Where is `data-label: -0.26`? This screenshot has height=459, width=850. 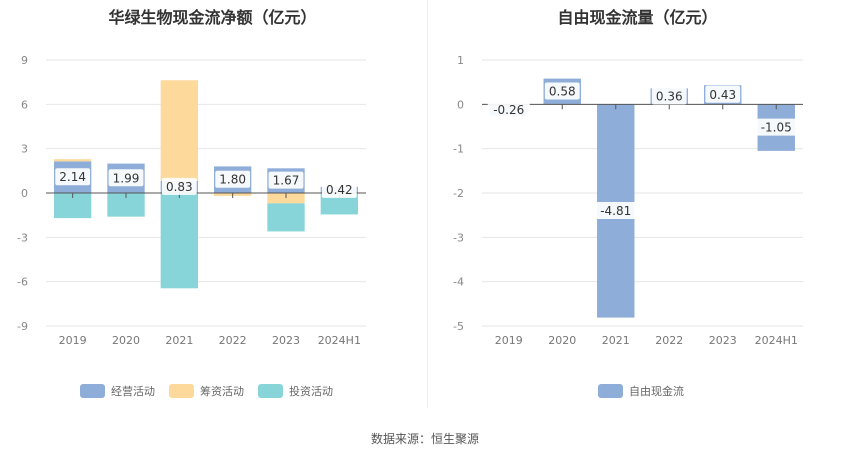 data-label: -0.26 is located at coordinates (508, 110).